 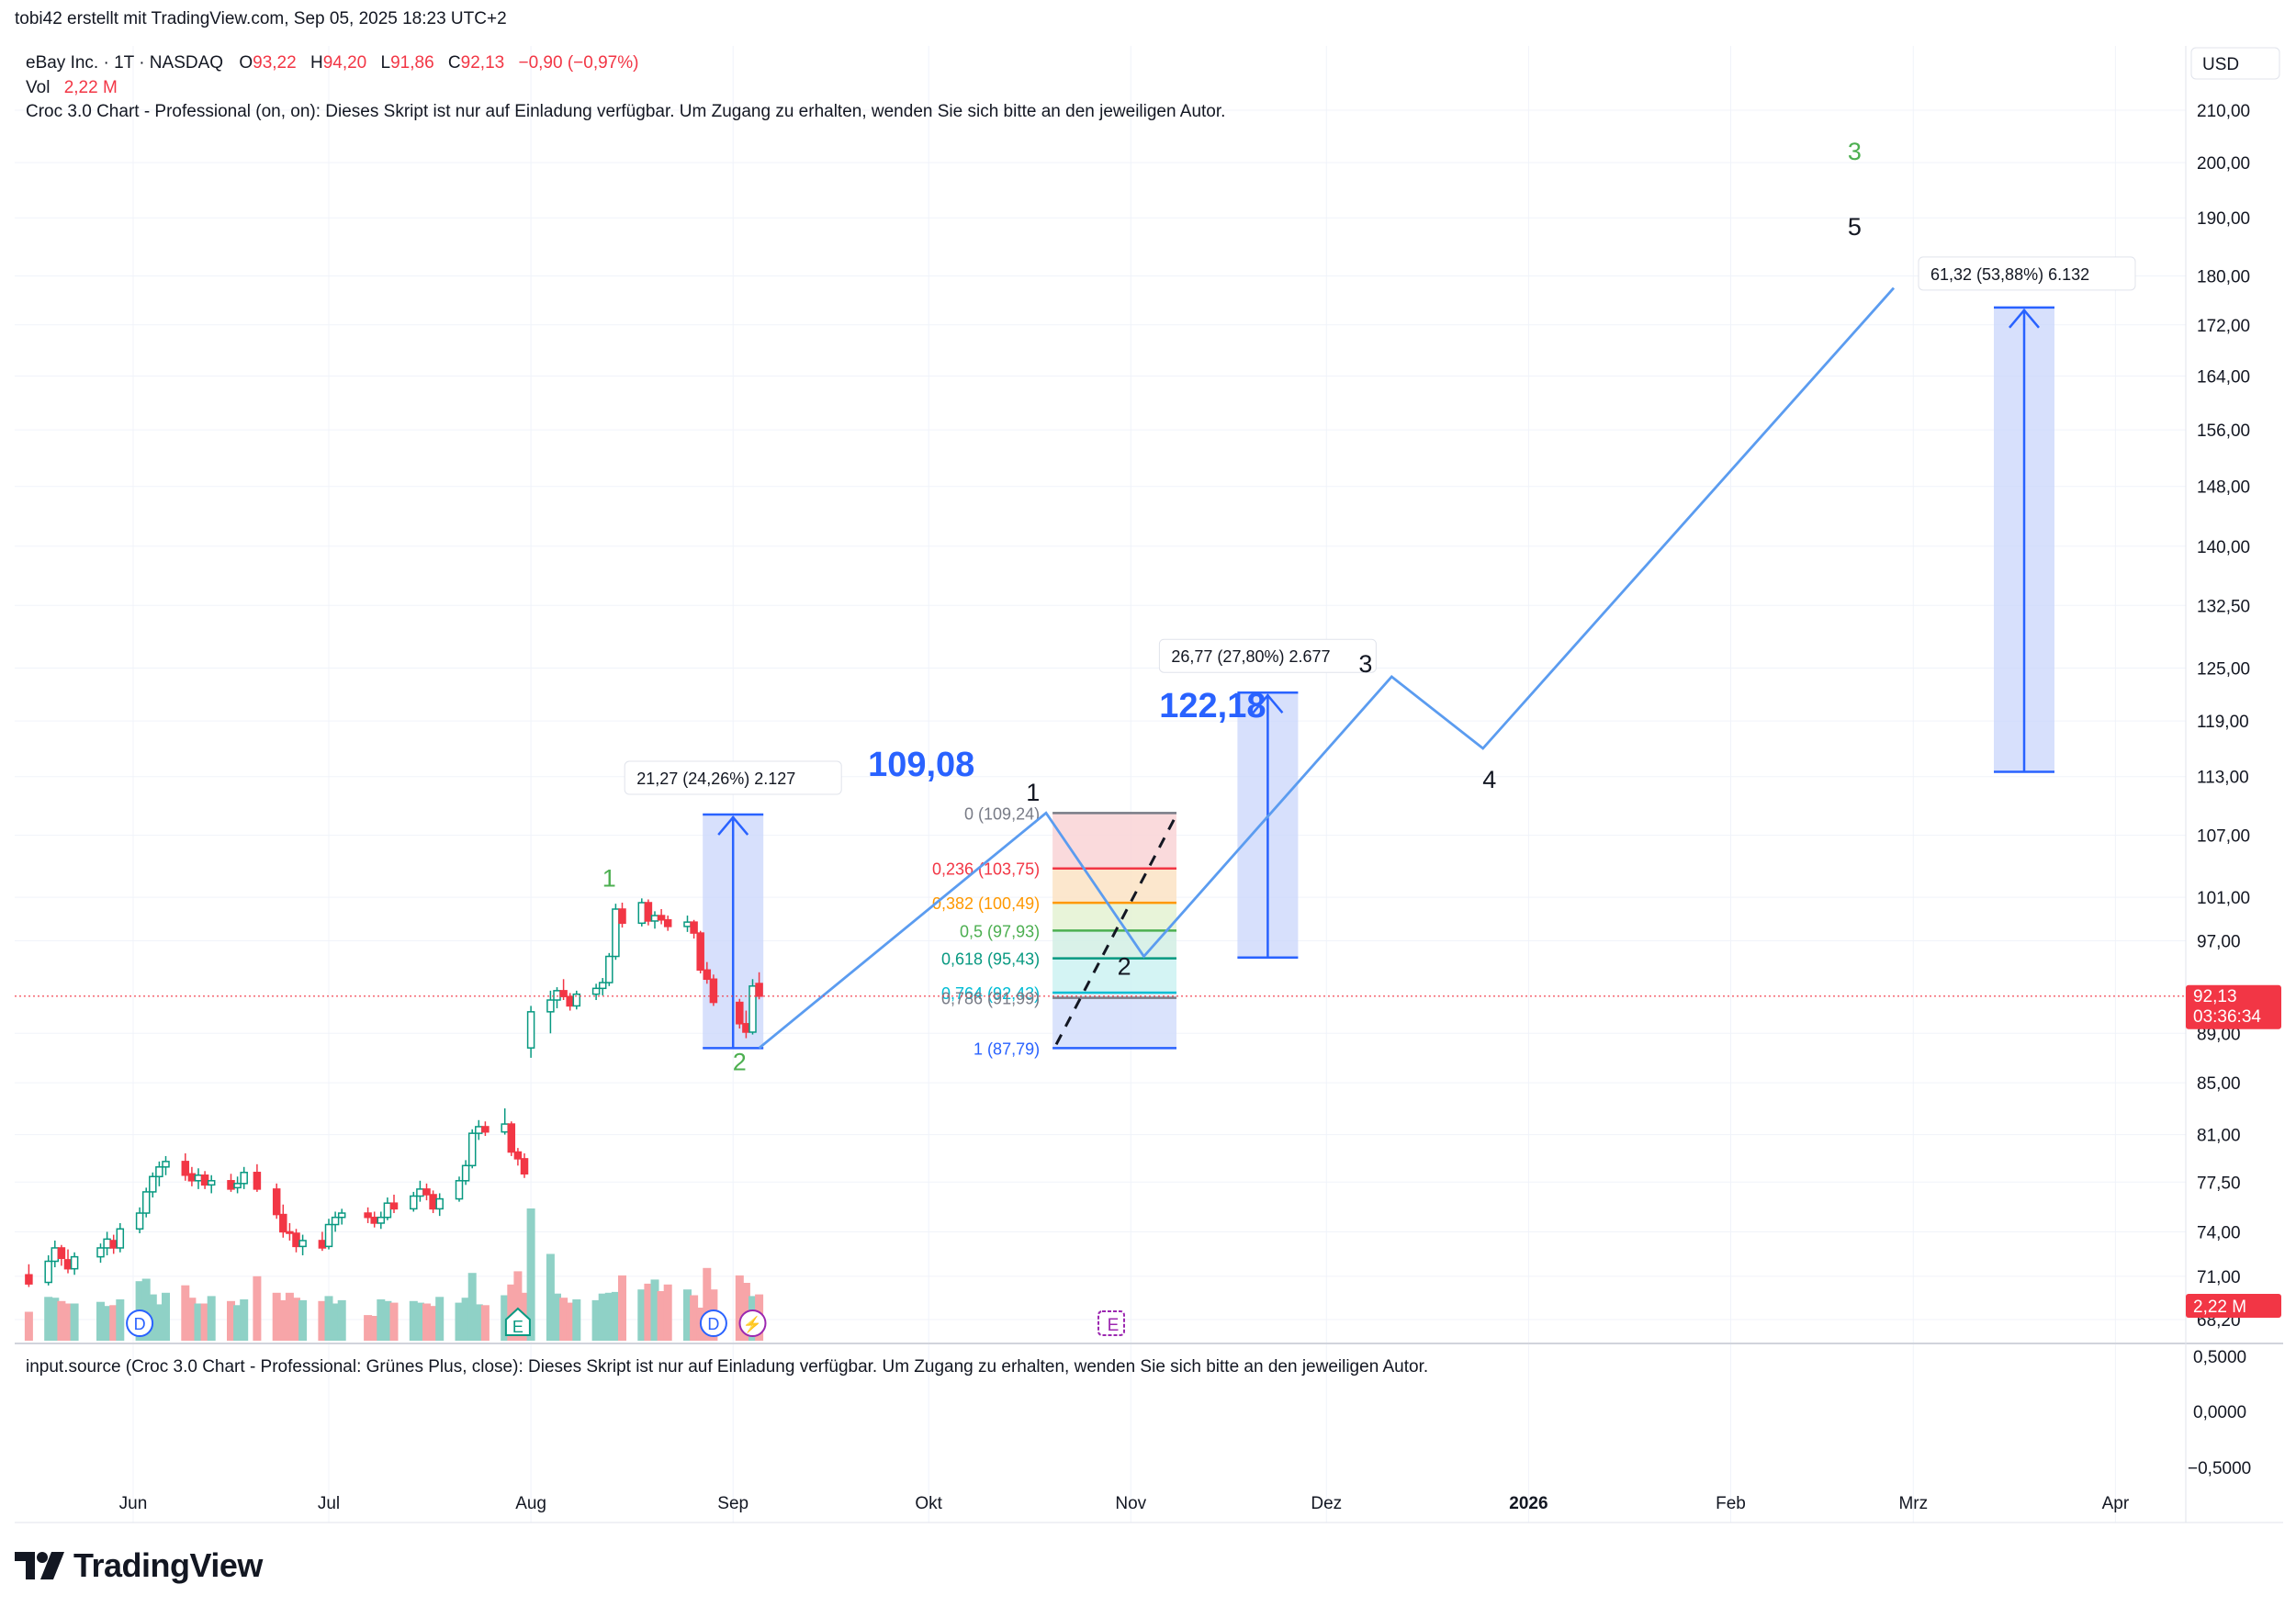 I want to click on currency-button: USD, so click(x=2235, y=63).